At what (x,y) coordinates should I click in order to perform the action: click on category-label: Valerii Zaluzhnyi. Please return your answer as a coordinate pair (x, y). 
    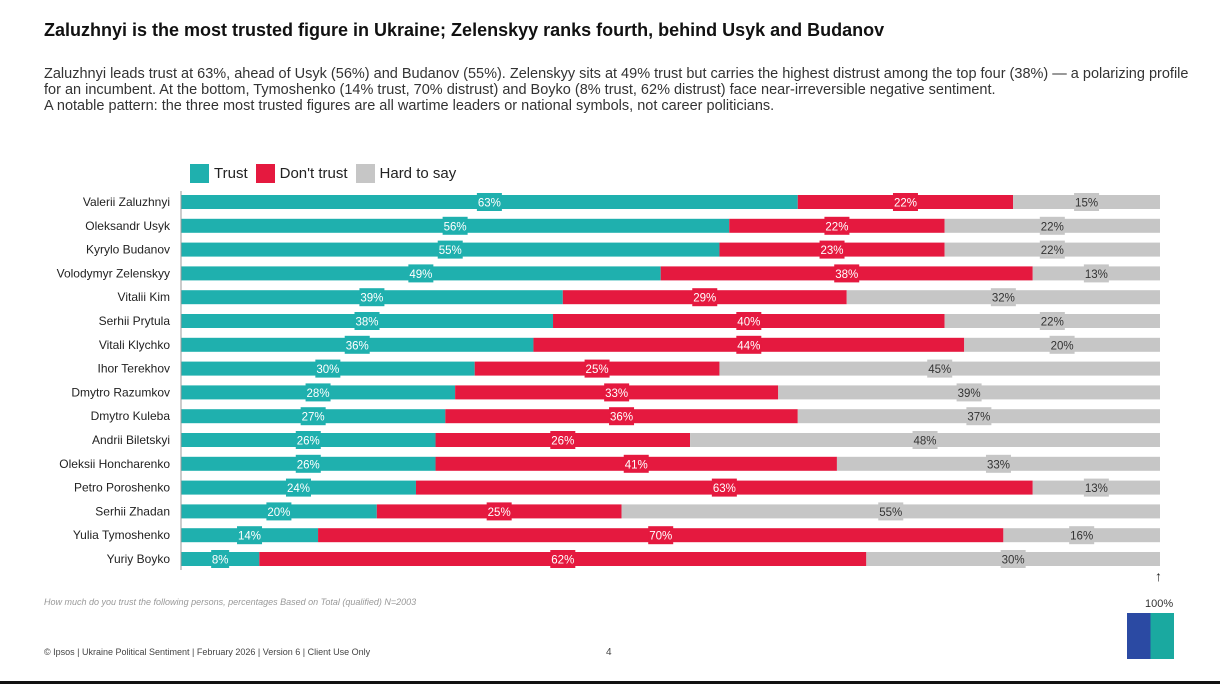
    Looking at the image, I should click on (126, 202).